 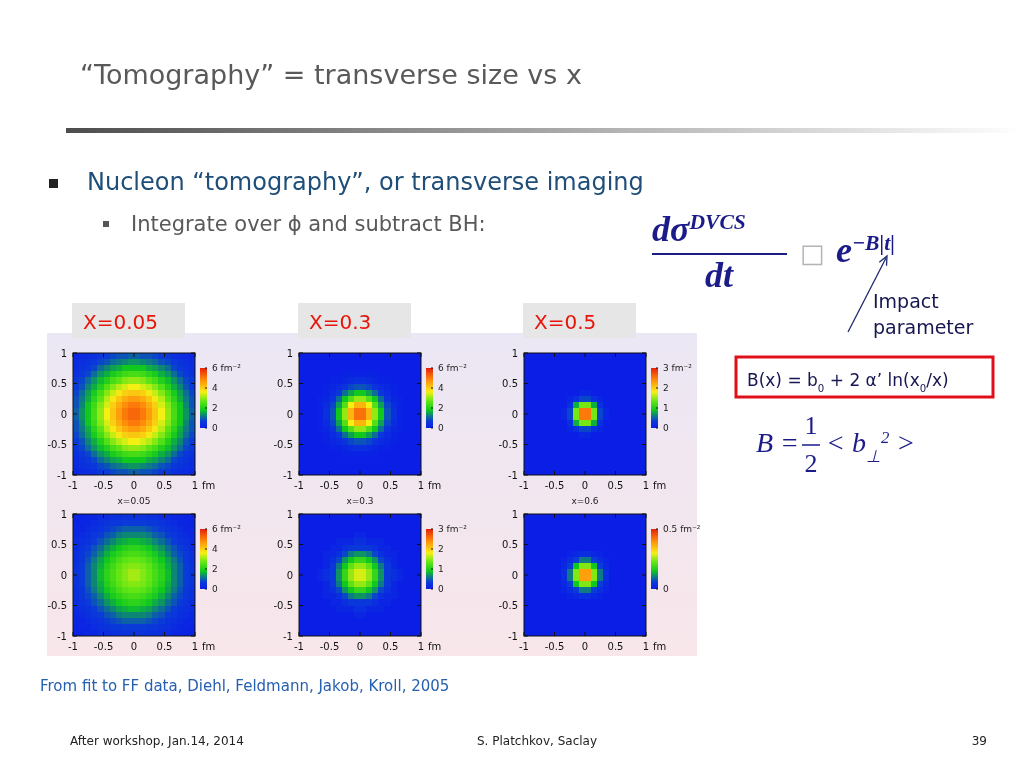 What do you see at coordinates (331, 74) in the screenshot?
I see `text: “Tomography” = transverse size vs x` at bounding box center [331, 74].